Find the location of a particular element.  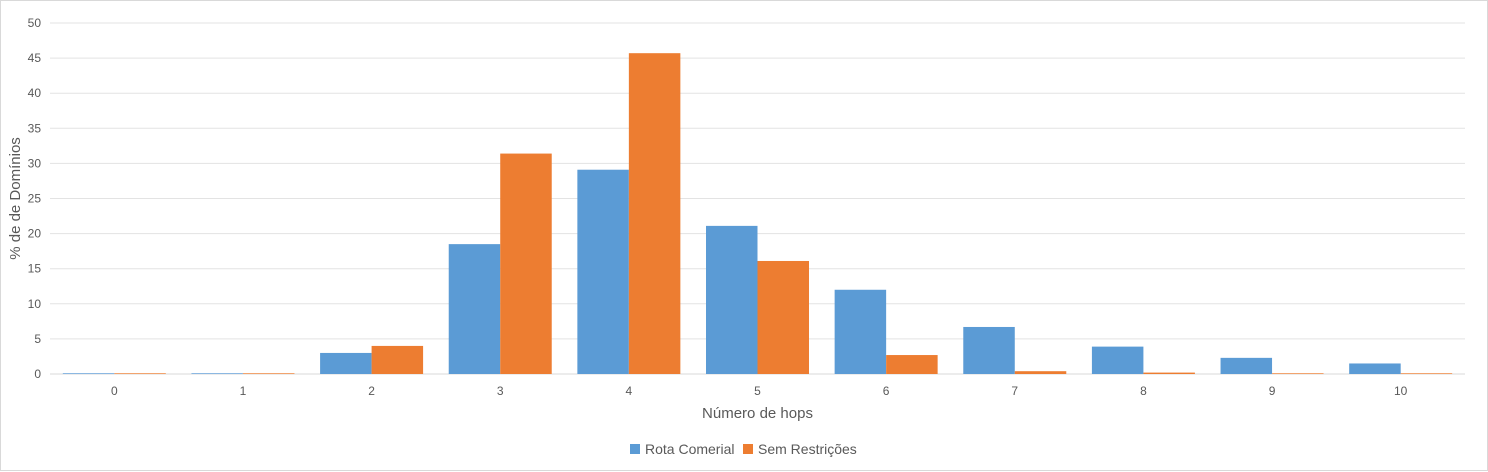

y-axis-title: % de de Domínios is located at coordinates (15, 198).